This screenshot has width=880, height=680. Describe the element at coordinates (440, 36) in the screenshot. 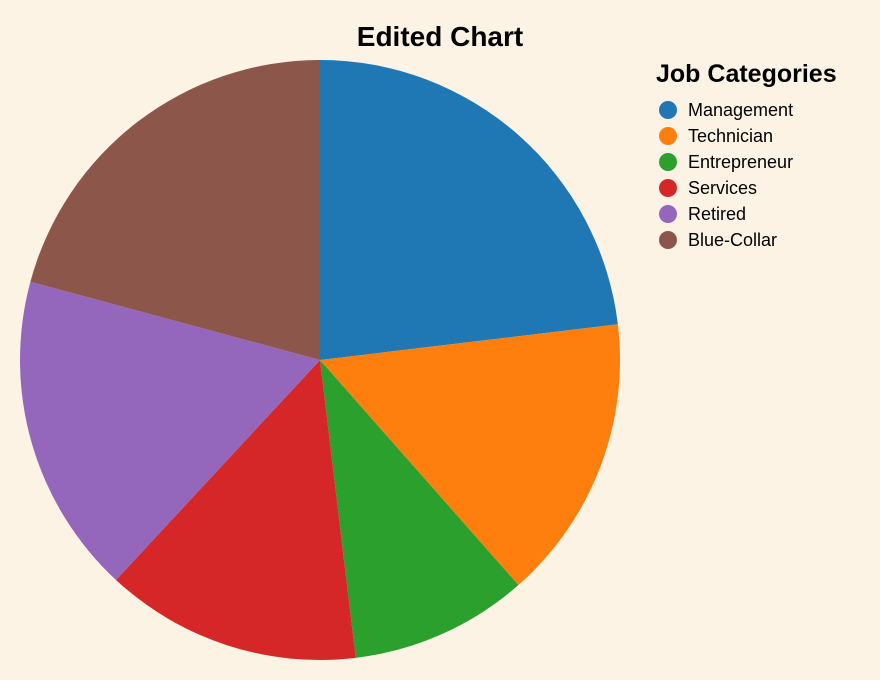

I see `chart-title: Edited Chart` at that location.